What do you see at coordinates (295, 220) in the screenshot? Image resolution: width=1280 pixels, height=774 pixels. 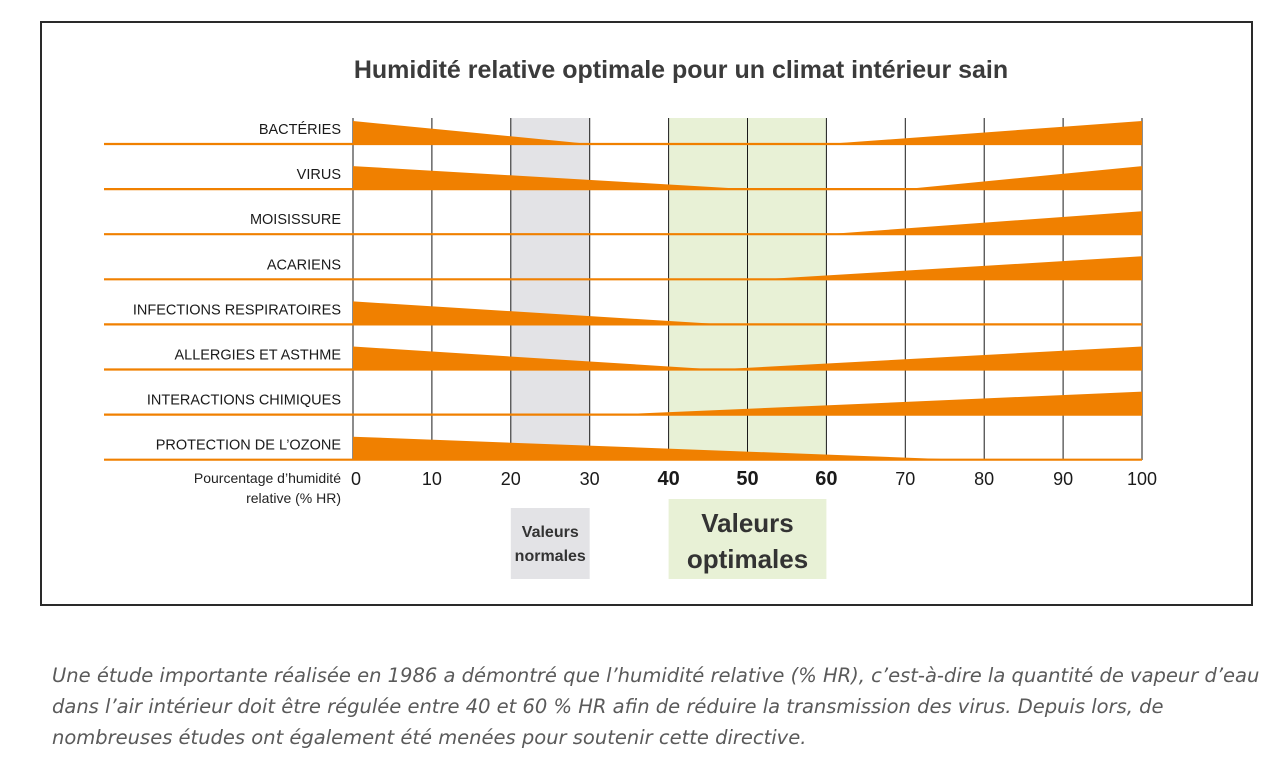 I see `row-3-label: MOISISSURE` at bounding box center [295, 220].